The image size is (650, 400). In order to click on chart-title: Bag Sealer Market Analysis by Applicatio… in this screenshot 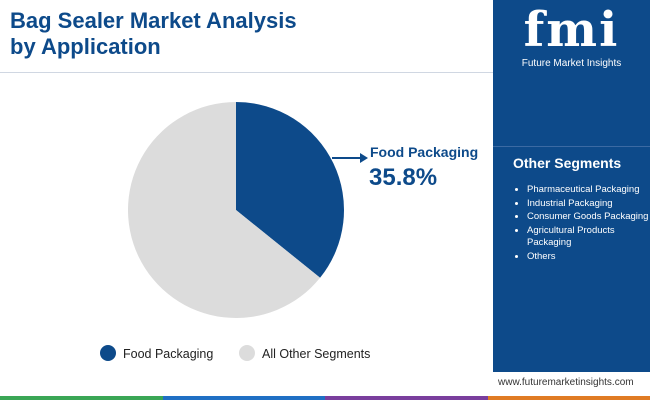, I will do `click(153, 33)`.